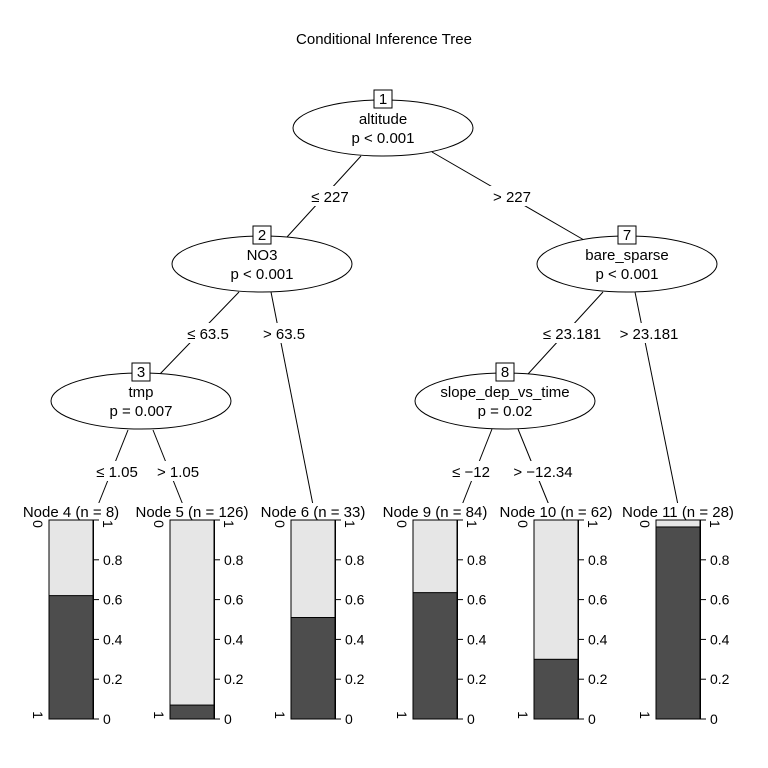 The width and height of the screenshot is (768, 768). I want to click on edge-label-2-6: > 63.5, so click(284, 334).